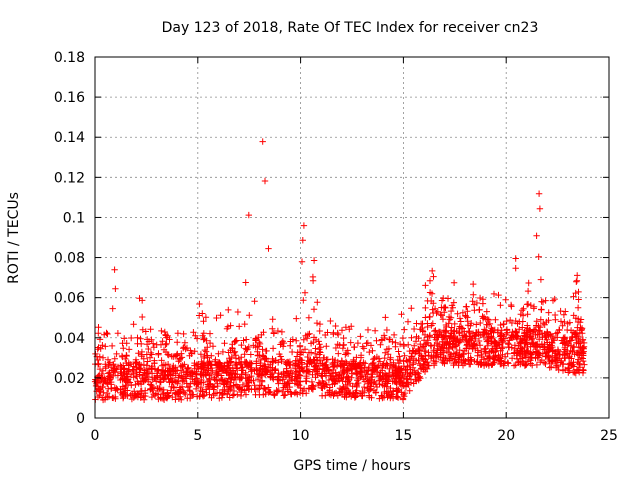  Describe the element at coordinates (197, 436) in the screenshot. I see `x-tick-label: 5` at that location.